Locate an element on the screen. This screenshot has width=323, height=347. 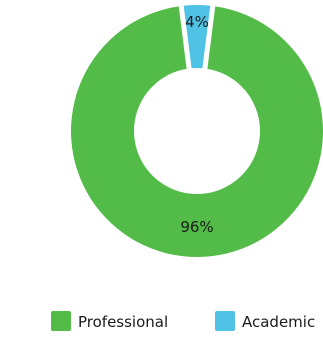
chart-legend: Professional Academic is located at coordinates (183, 321).